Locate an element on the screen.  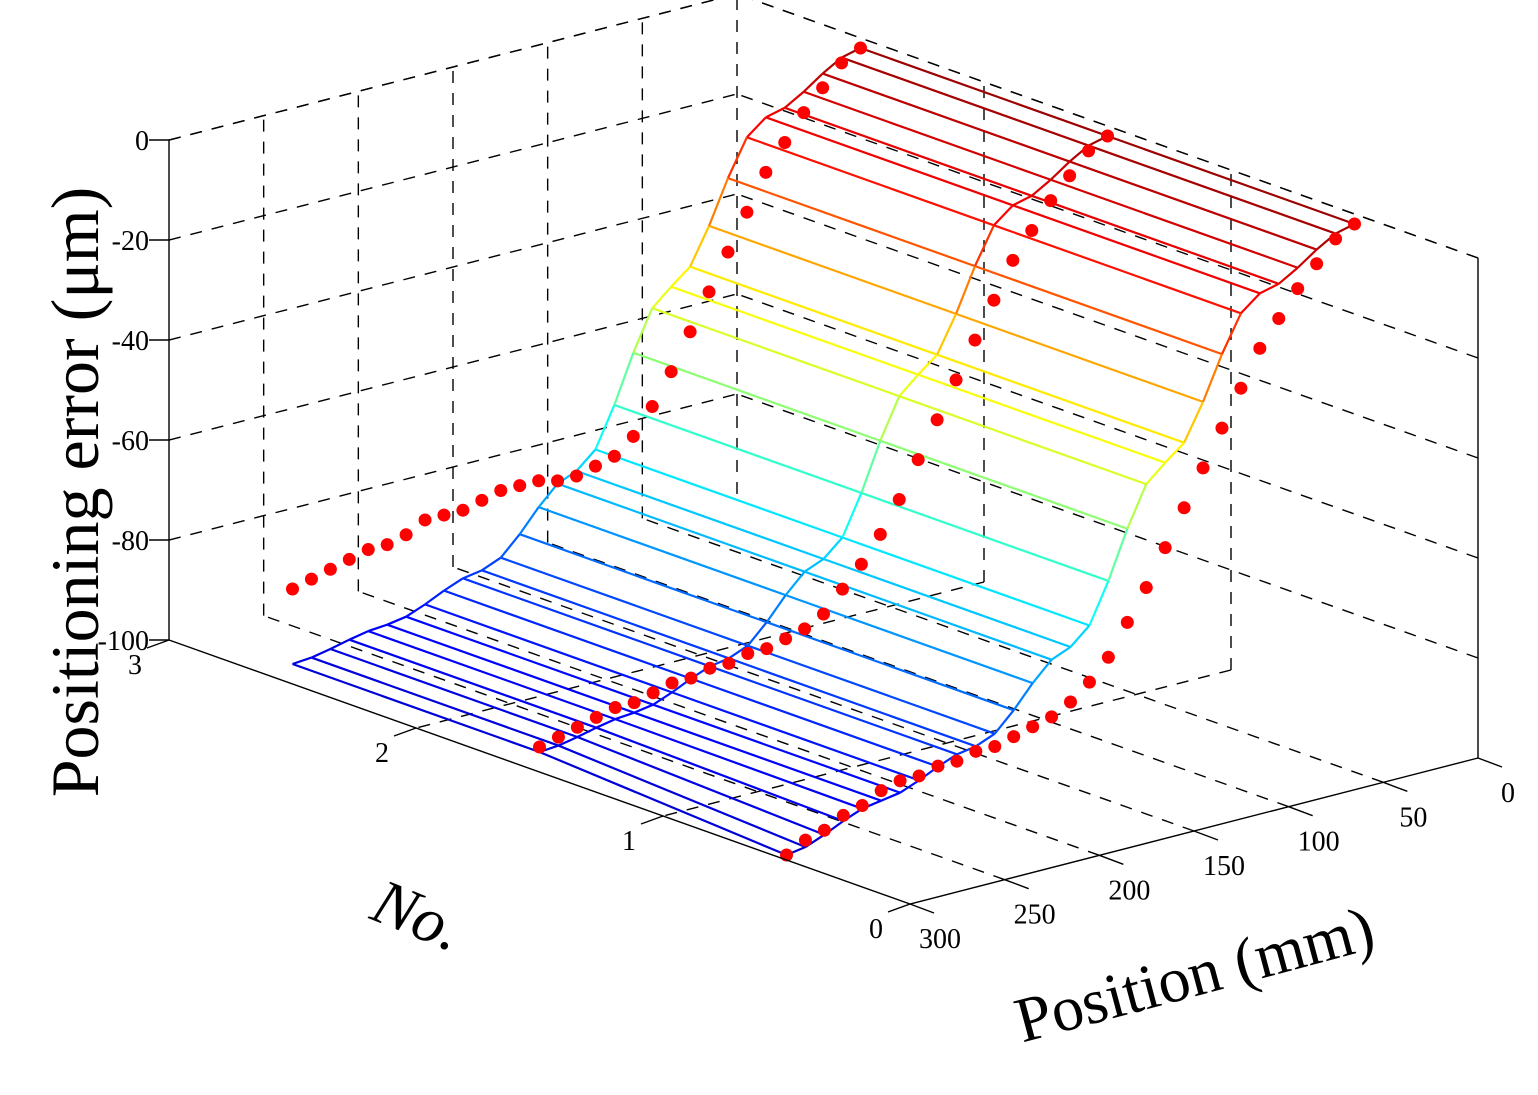
y-axis-line is located at coordinates (539, 772).